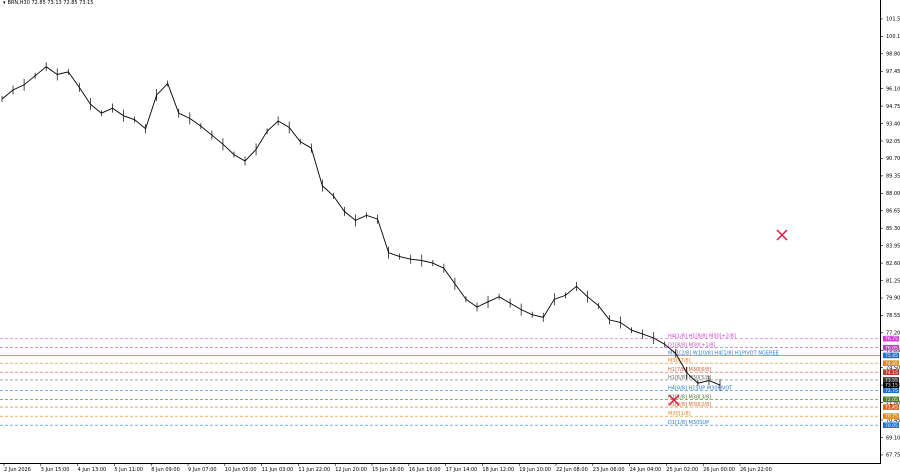  I want to click on price-tick-label: 81.25, so click(893, 281).